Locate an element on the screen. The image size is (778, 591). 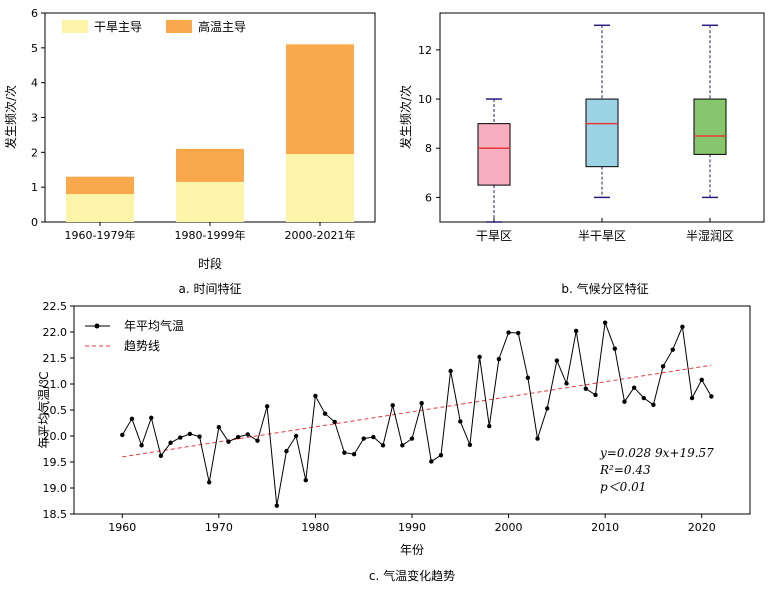
data-point-1977 is located at coordinates (286, 451).